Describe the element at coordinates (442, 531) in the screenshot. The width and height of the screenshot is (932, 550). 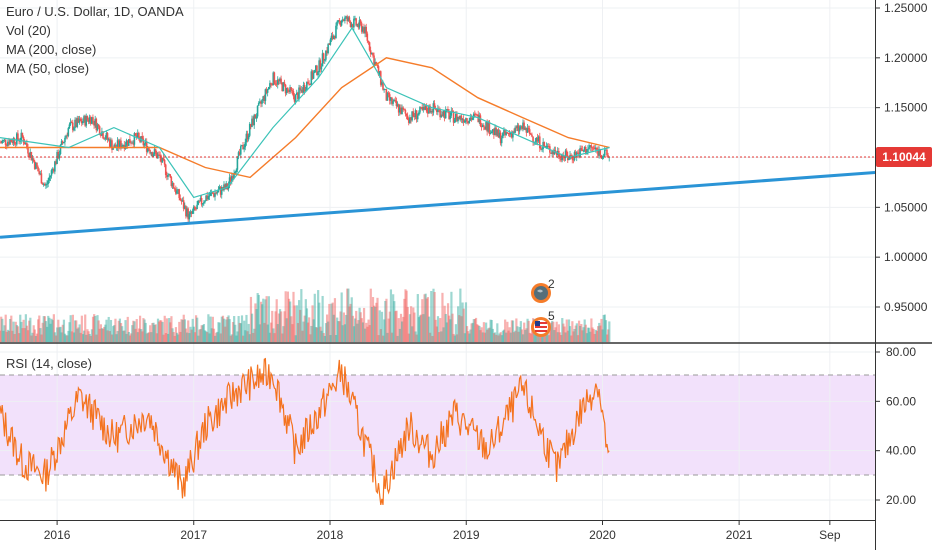
I see `time-axis: 2016 2017 2018 2019 2020 2021 Sep` at that location.